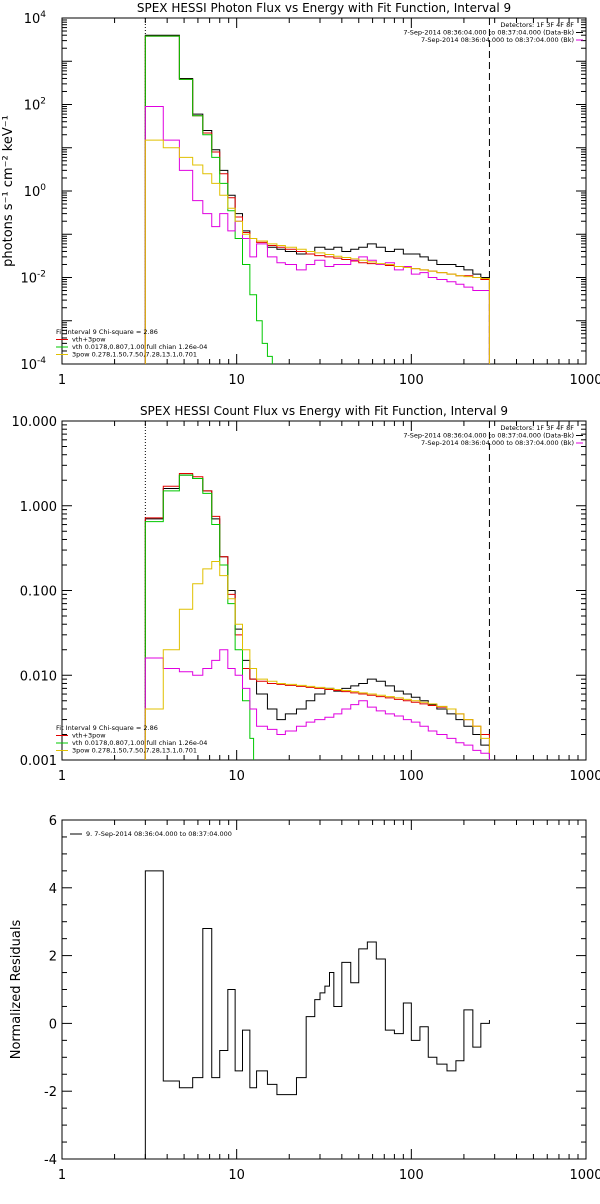  I want to click on y-tick-label: 10⁰, so click(35, 191).